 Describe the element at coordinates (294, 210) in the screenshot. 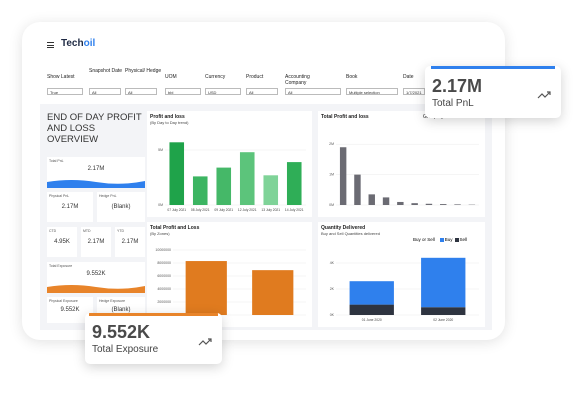

I see `x-tick-label: 14 July 2021` at that location.